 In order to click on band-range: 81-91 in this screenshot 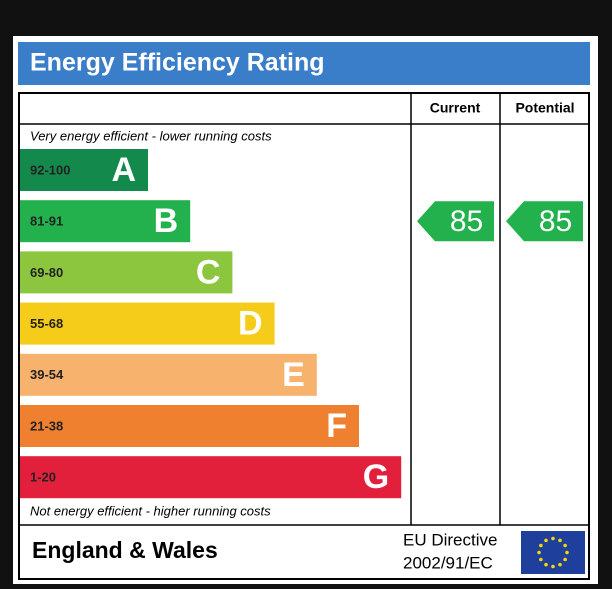, I will do `click(46, 221)`.